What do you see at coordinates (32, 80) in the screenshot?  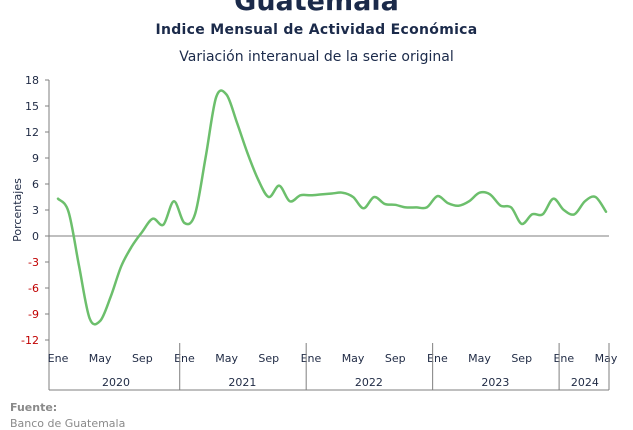 I see `y-tick-label: 18` at bounding box center [32, 80].